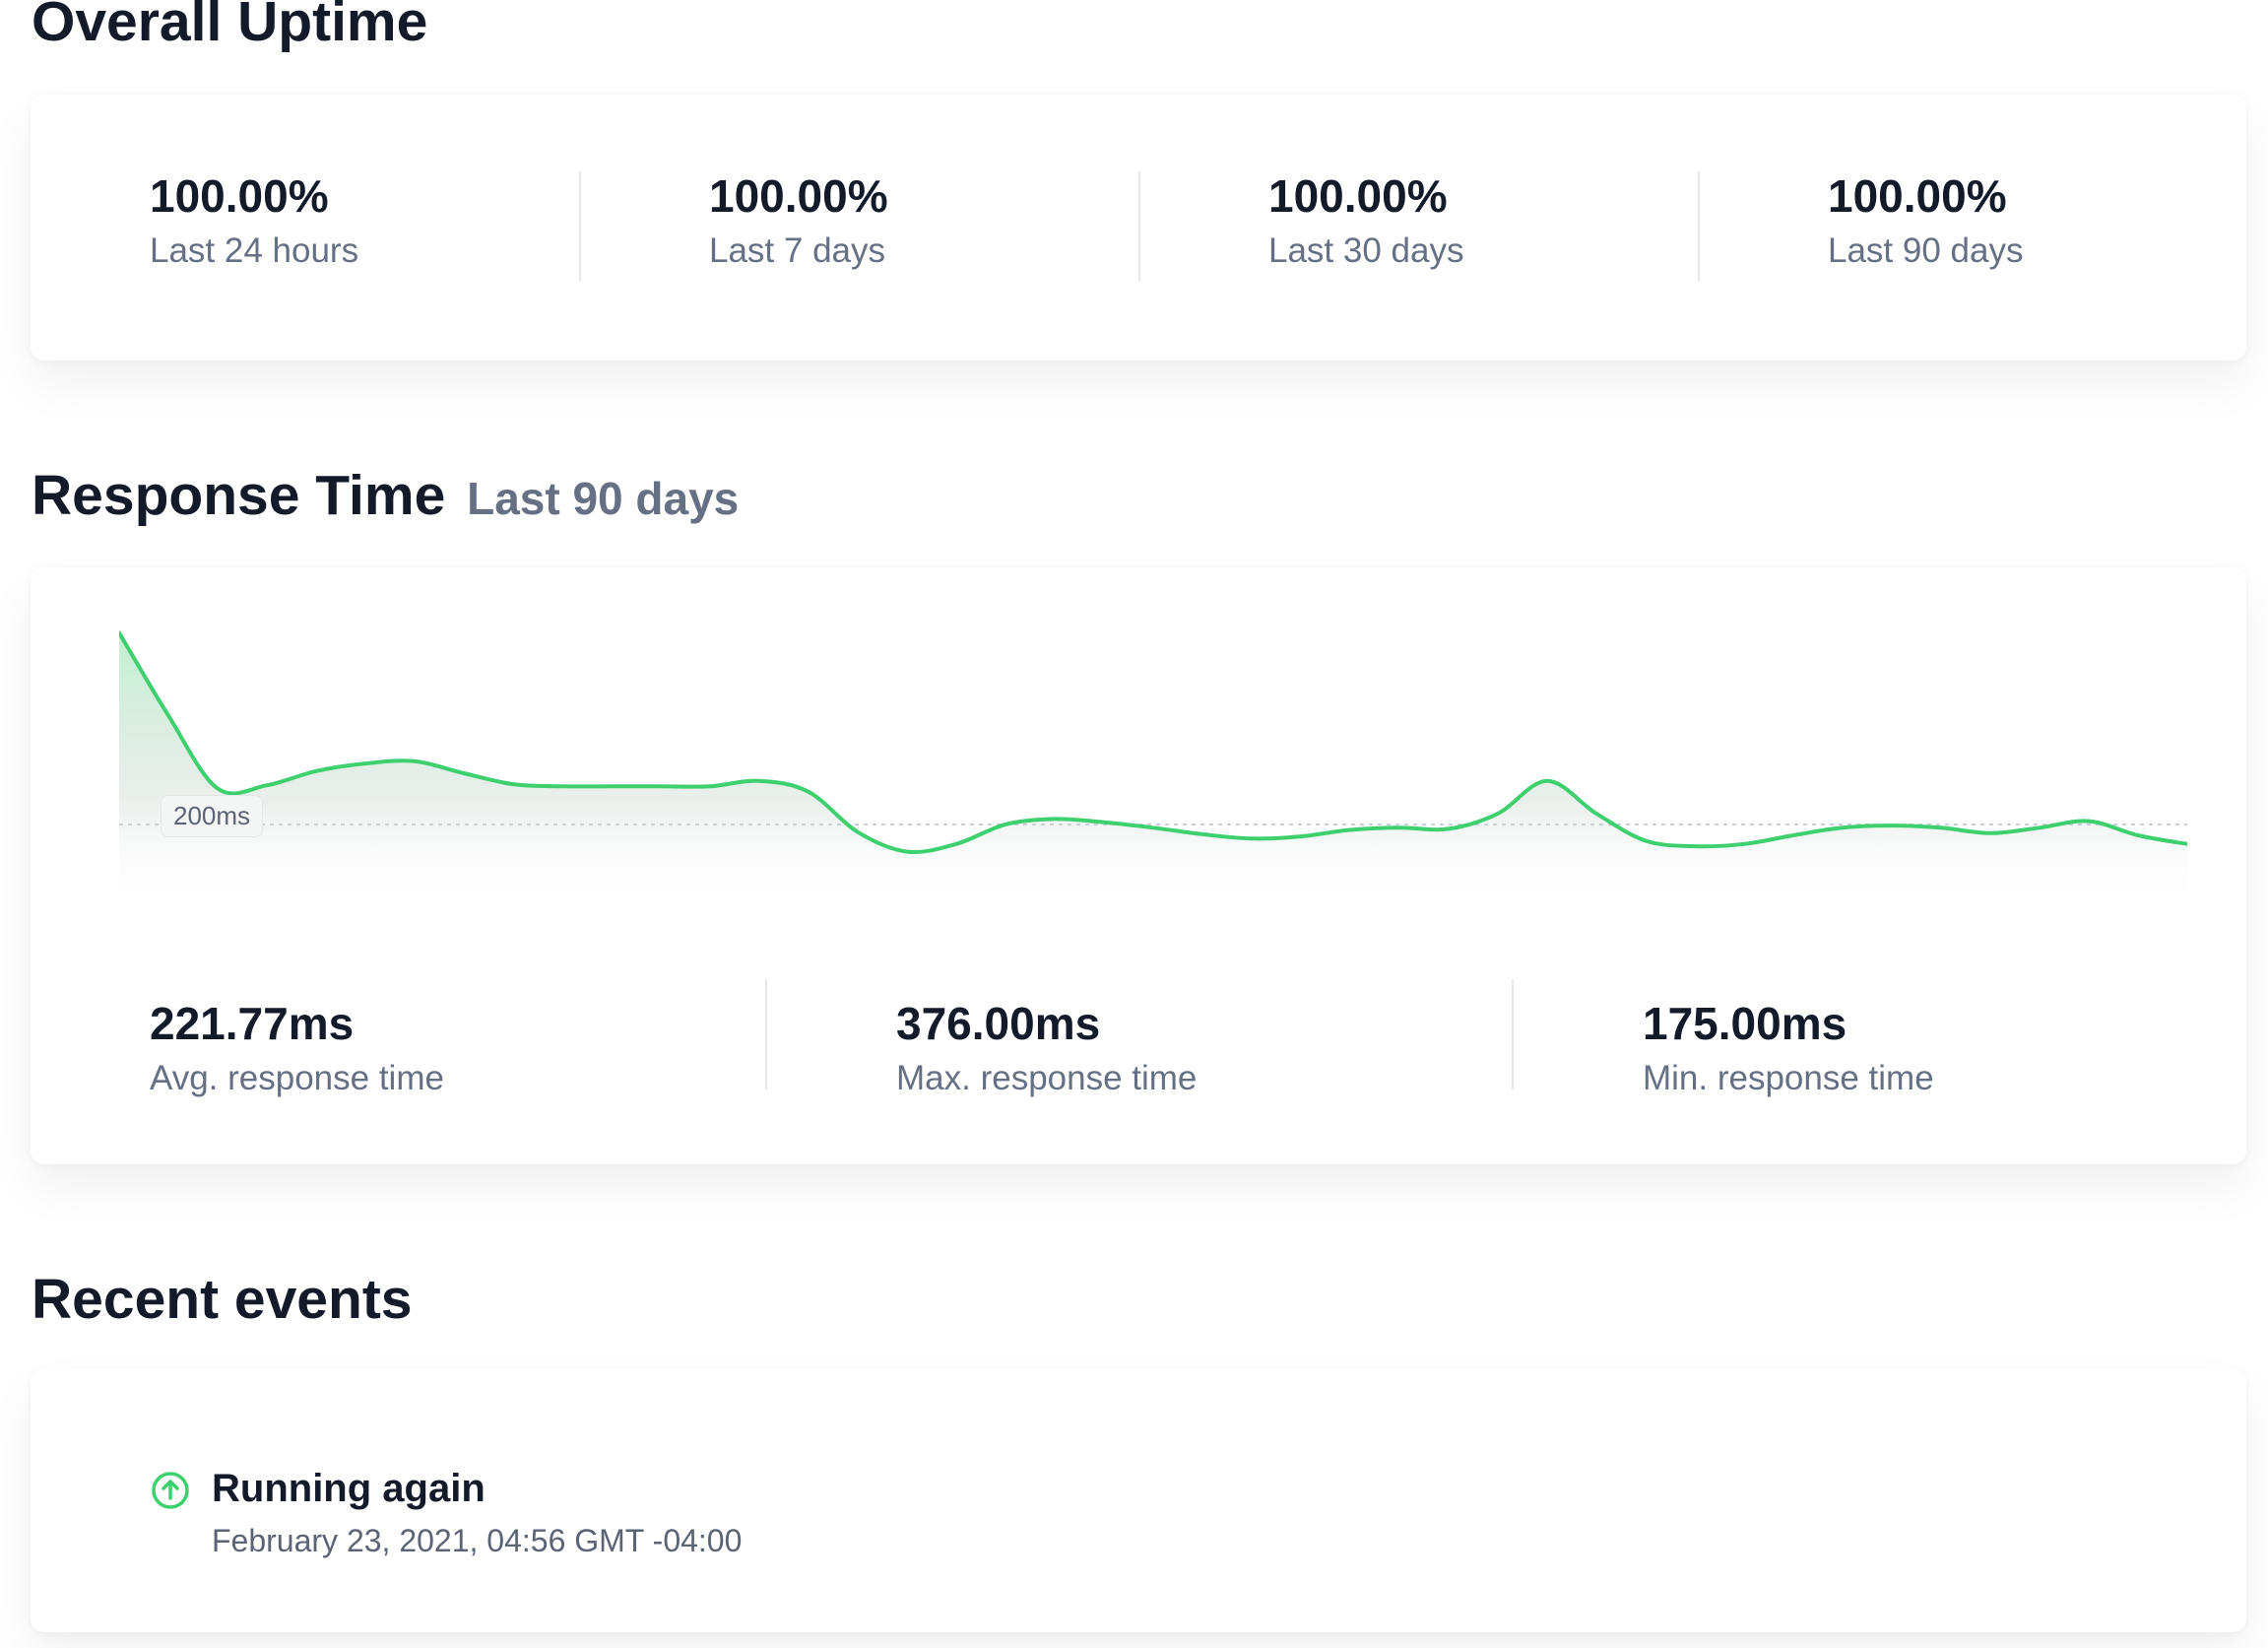 This screenshot has width=2268, height=1648. What do you see at coordinates (1926, 250) in the screenshot?
I see `uptime-label: Last 90 days` at bounding box center [1926, 250].